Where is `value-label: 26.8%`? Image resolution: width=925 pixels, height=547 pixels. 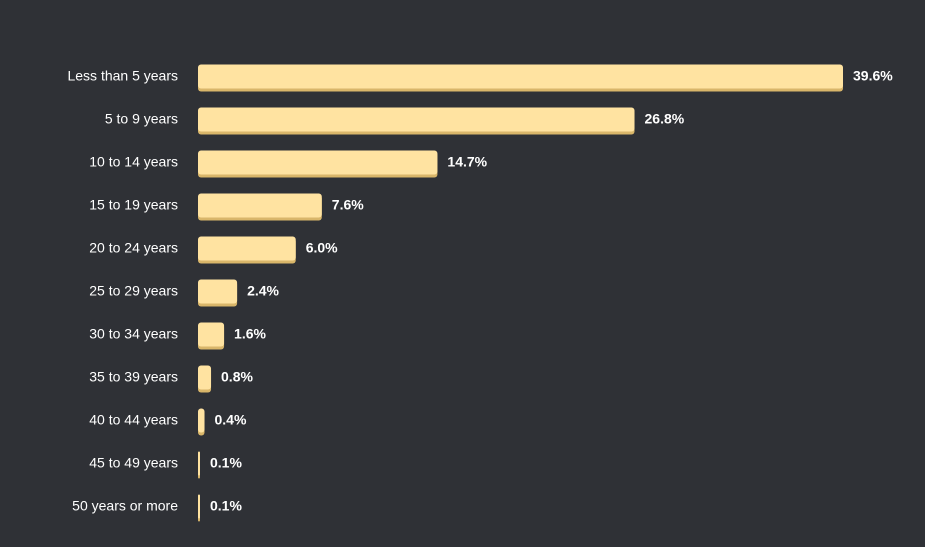 value-label: 26.8% is located at coordinates (665, 119).